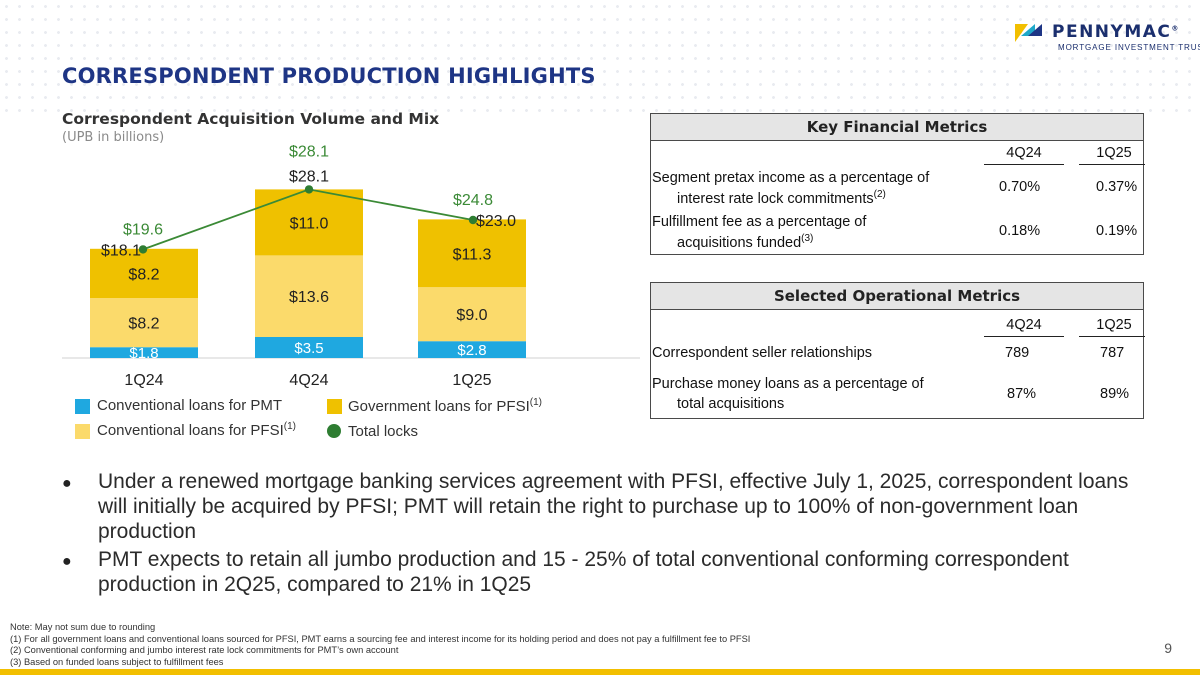 This screenshot has height=675, width=1200. What do you see at coordinates (309, 151) in the screenshot?
I see `total-locks-label: $28.1` at bounding box center [309, 151].